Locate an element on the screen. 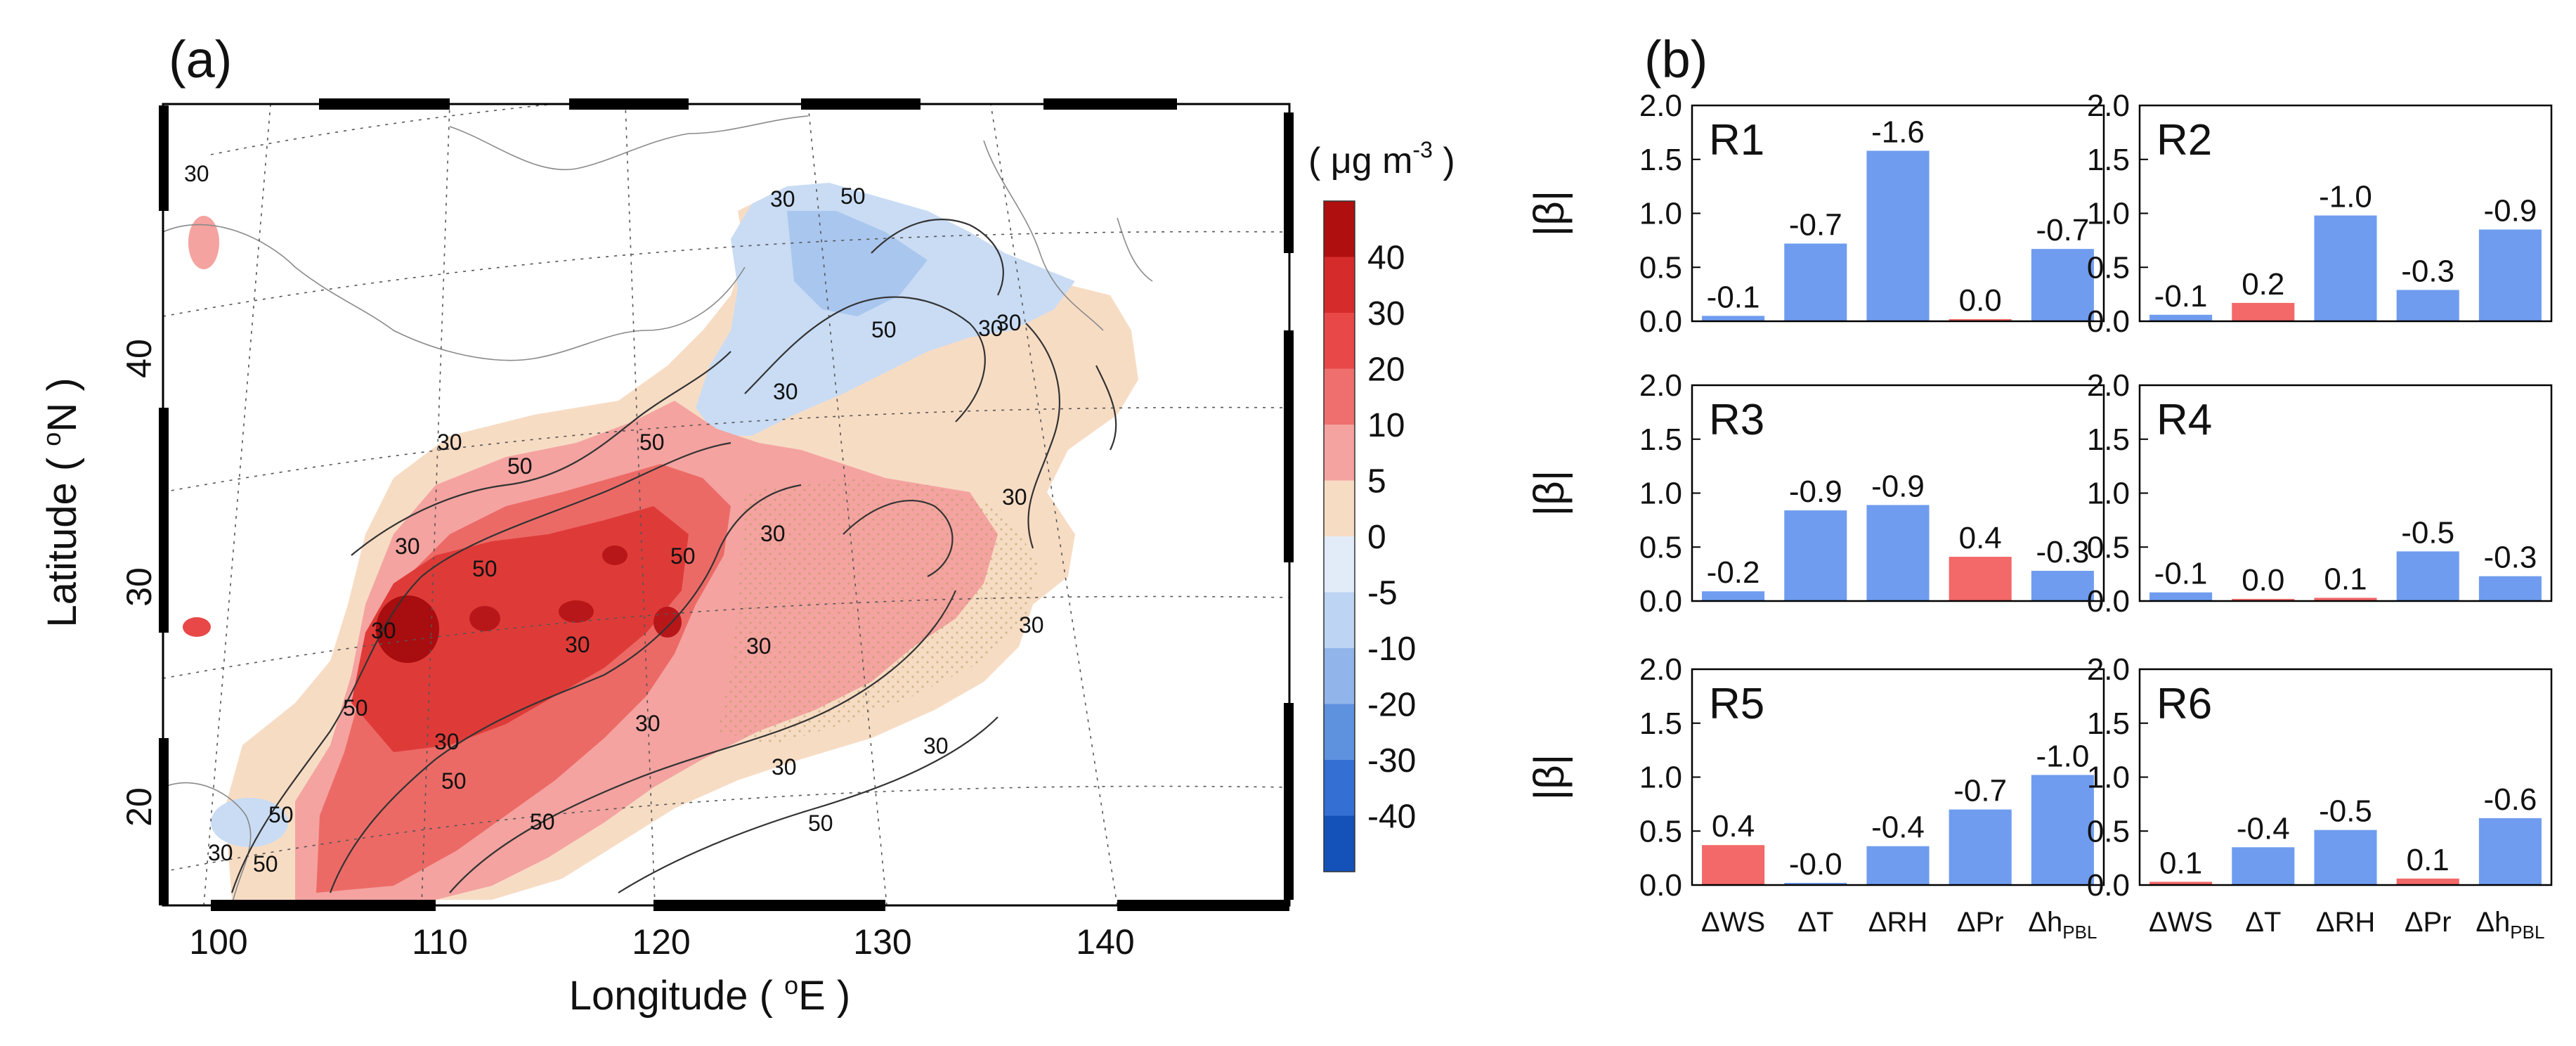  bar-panel-r3: 0.0 0.5 1.0 1.5 2.0 |β| R3 -0.2 -0.9 -0.9 0.4 -0.3 is located at coordinates (1815, 494).